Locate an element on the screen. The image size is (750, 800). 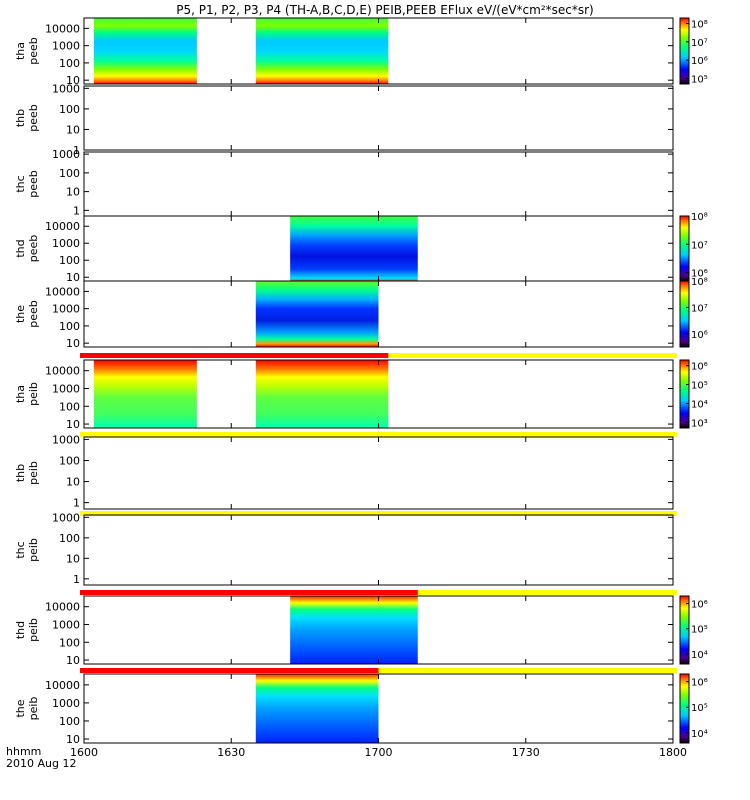
x-tick-label: 1630 is located at coordinates (231, 752).